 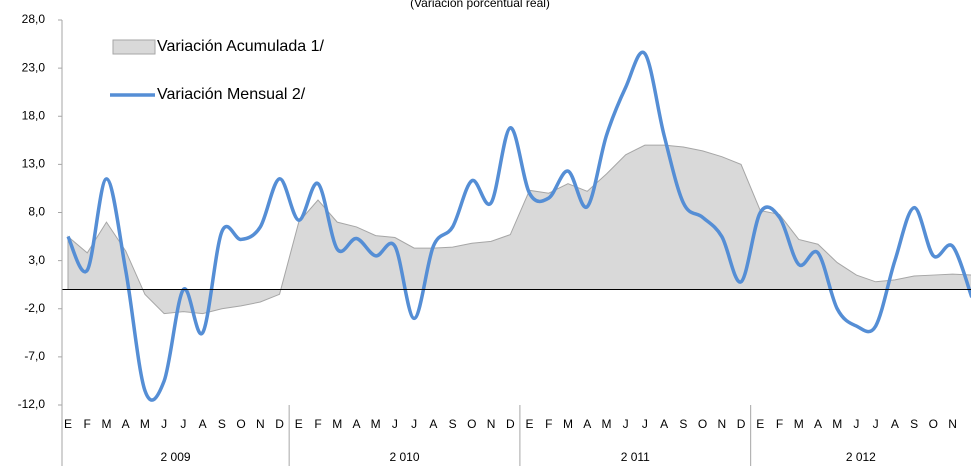 What do you see at coordinates (34, 115) in the screenshot?
I see `y-tick-label: 18,0` at bounding box center [34, 115].